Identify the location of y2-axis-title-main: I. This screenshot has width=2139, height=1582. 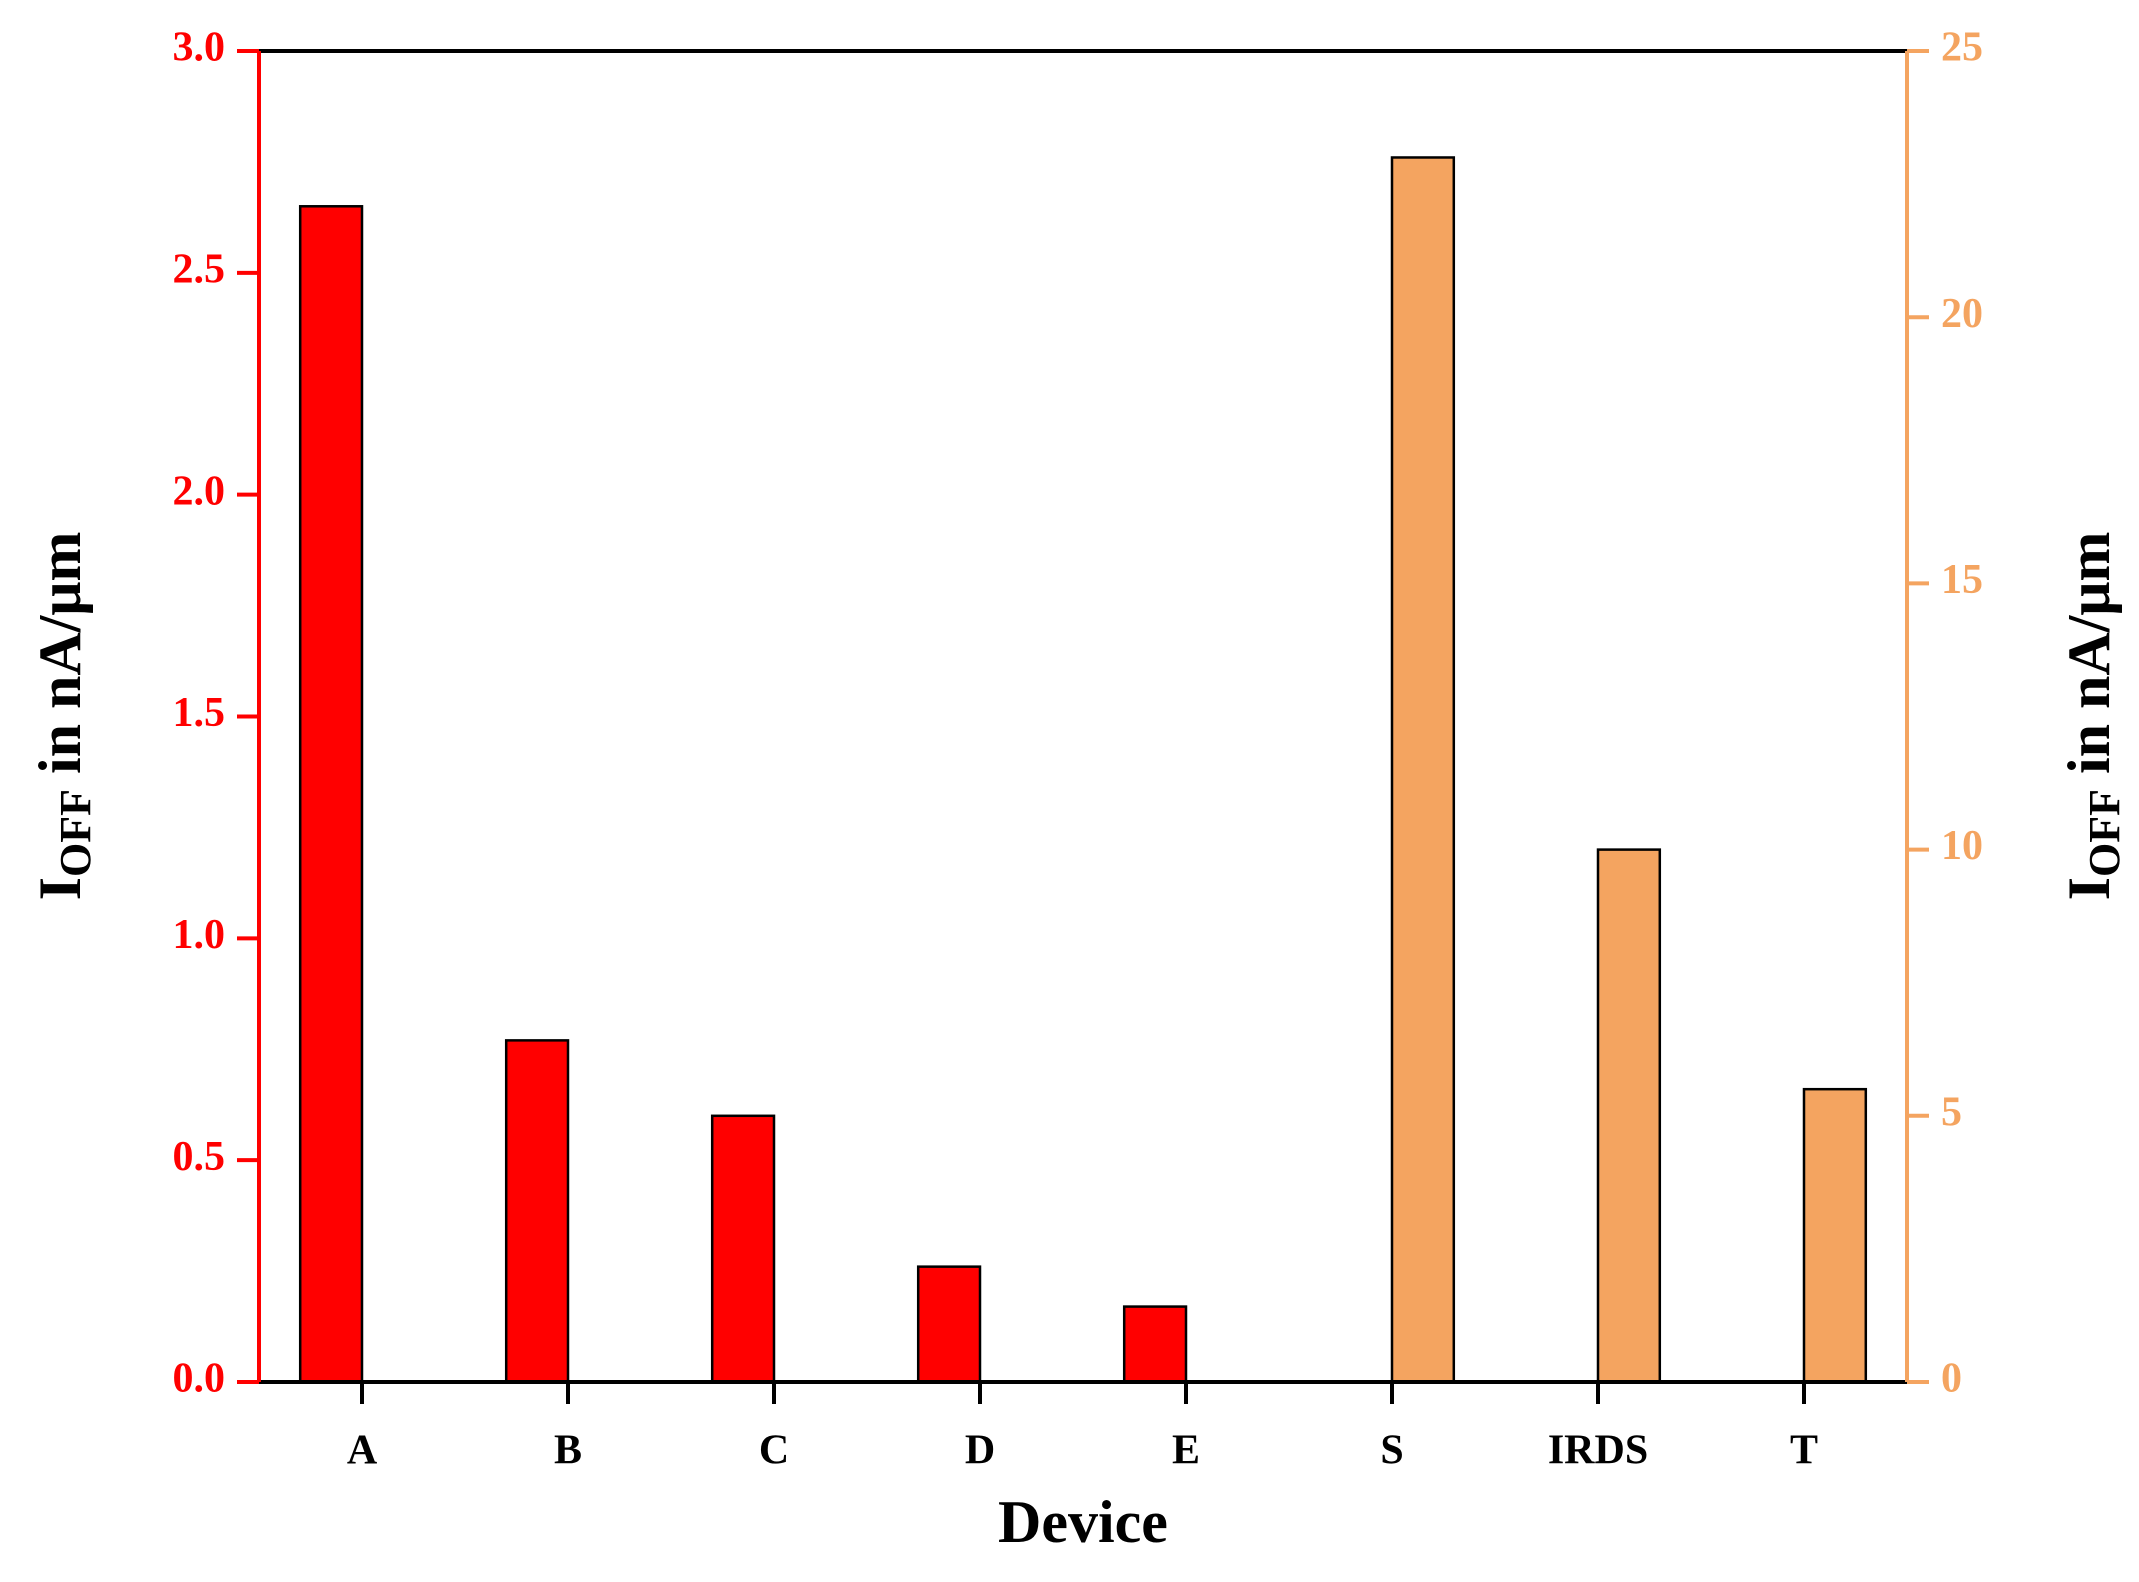
(2089, 888).